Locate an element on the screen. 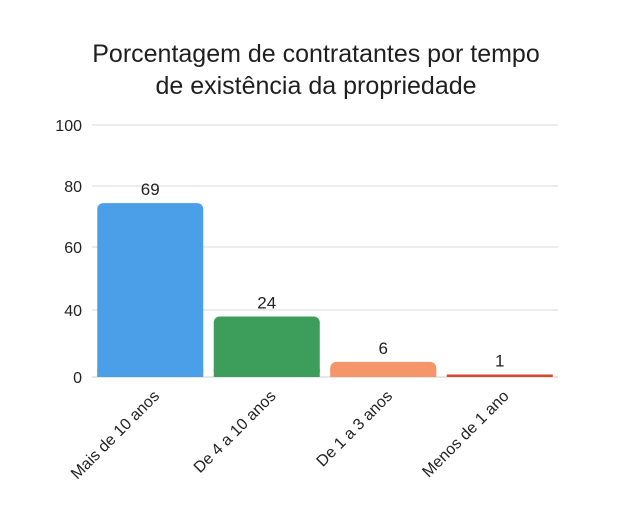 Image resolution: width=632 pixels, height=517 pixels. y-tick-label: 0 is located at coordinates (77, 378).